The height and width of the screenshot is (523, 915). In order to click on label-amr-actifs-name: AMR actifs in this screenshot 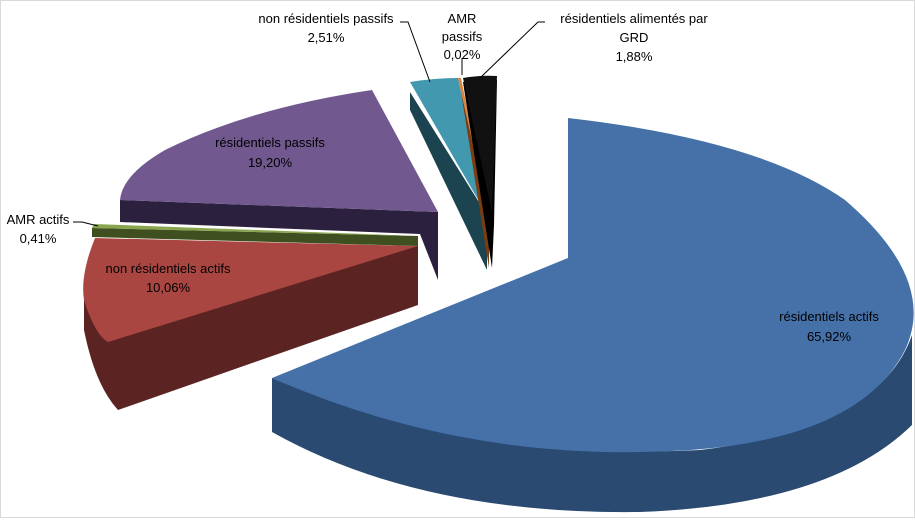, I will do `click(38, 219)`.